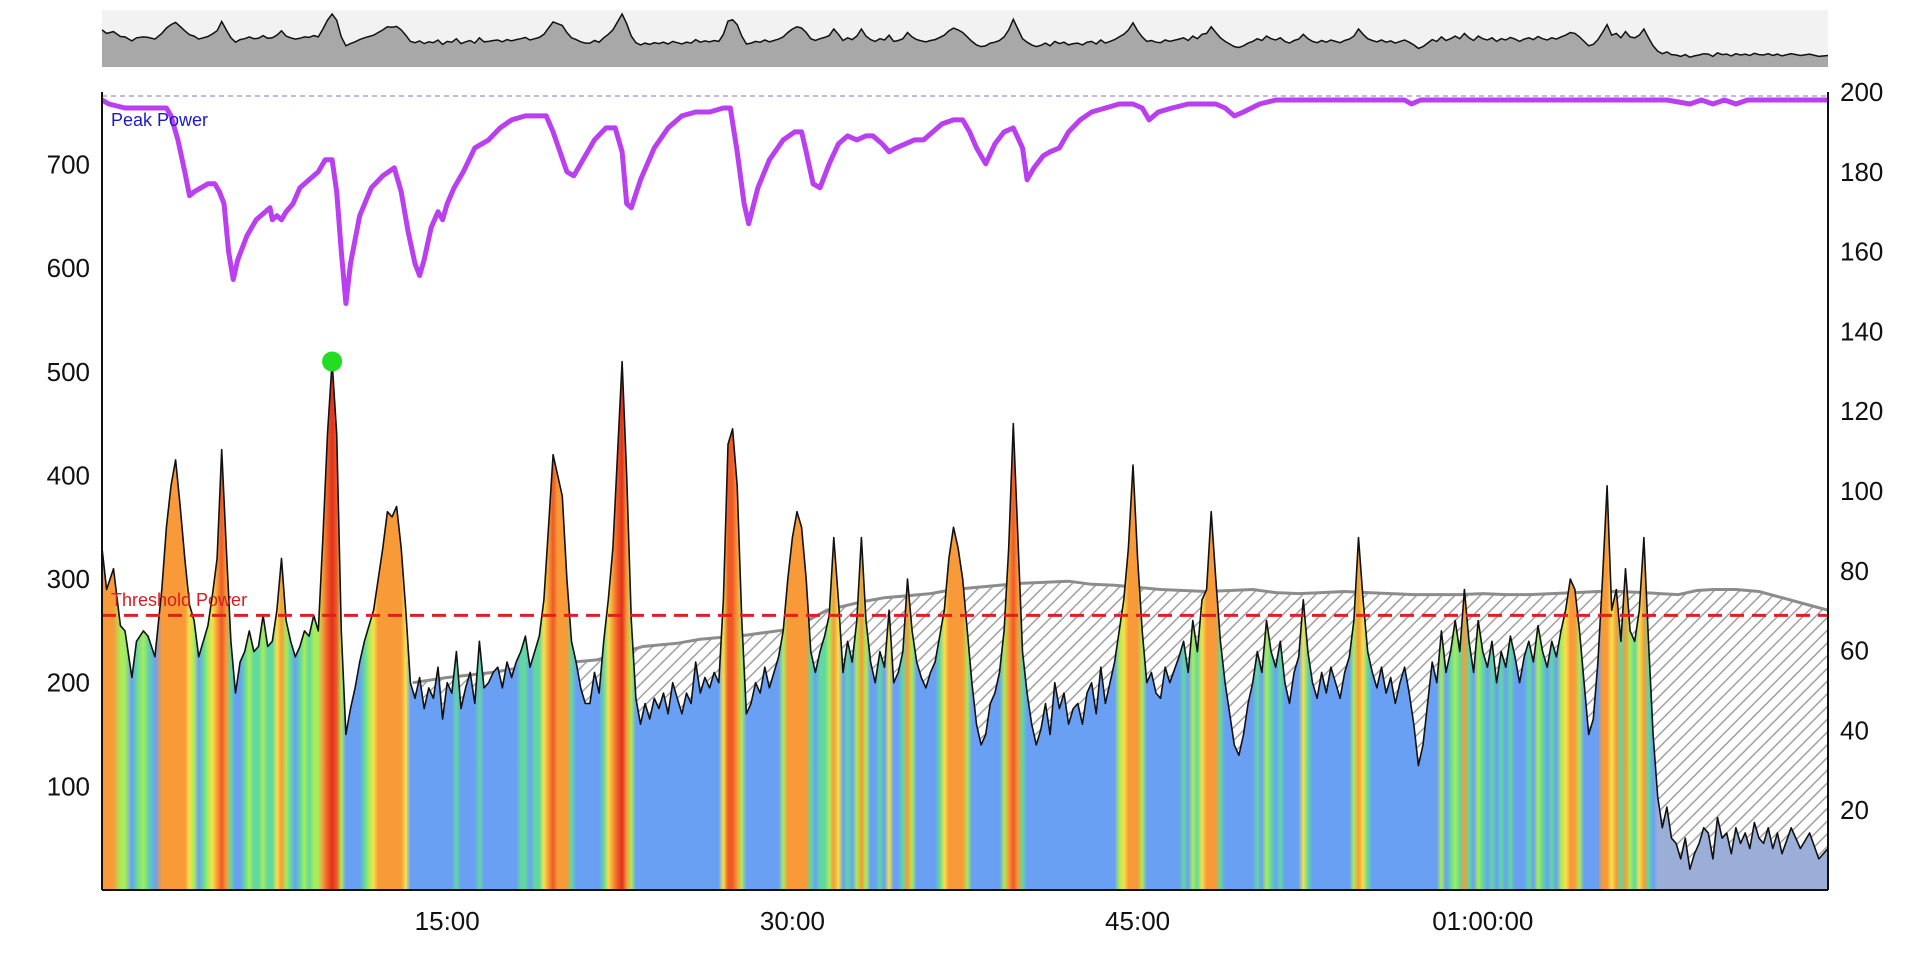  I want to click on right-tick-label: 120, so click(1861, 411).